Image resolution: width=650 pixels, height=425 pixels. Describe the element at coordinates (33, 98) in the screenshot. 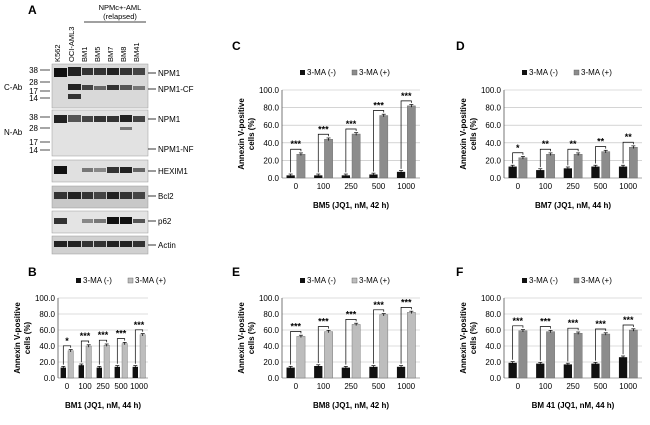

I see `mw-marker: 14` at that location.